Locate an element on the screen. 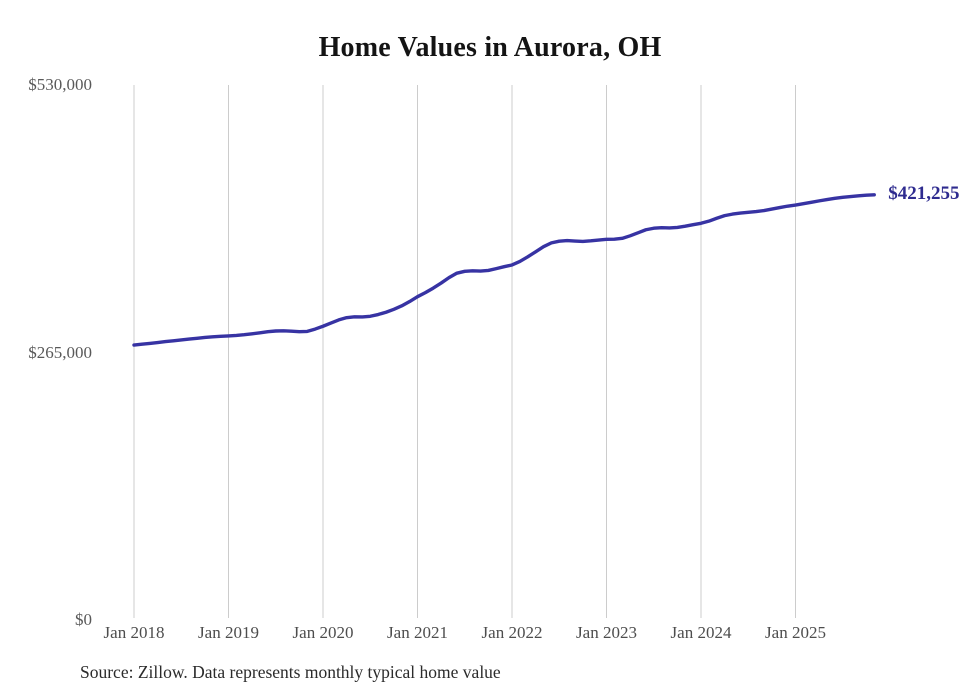 The height and width of the screenshot is (699, 980). y-axis-tick-label: $265,000 is located at coordinates (60, 352).